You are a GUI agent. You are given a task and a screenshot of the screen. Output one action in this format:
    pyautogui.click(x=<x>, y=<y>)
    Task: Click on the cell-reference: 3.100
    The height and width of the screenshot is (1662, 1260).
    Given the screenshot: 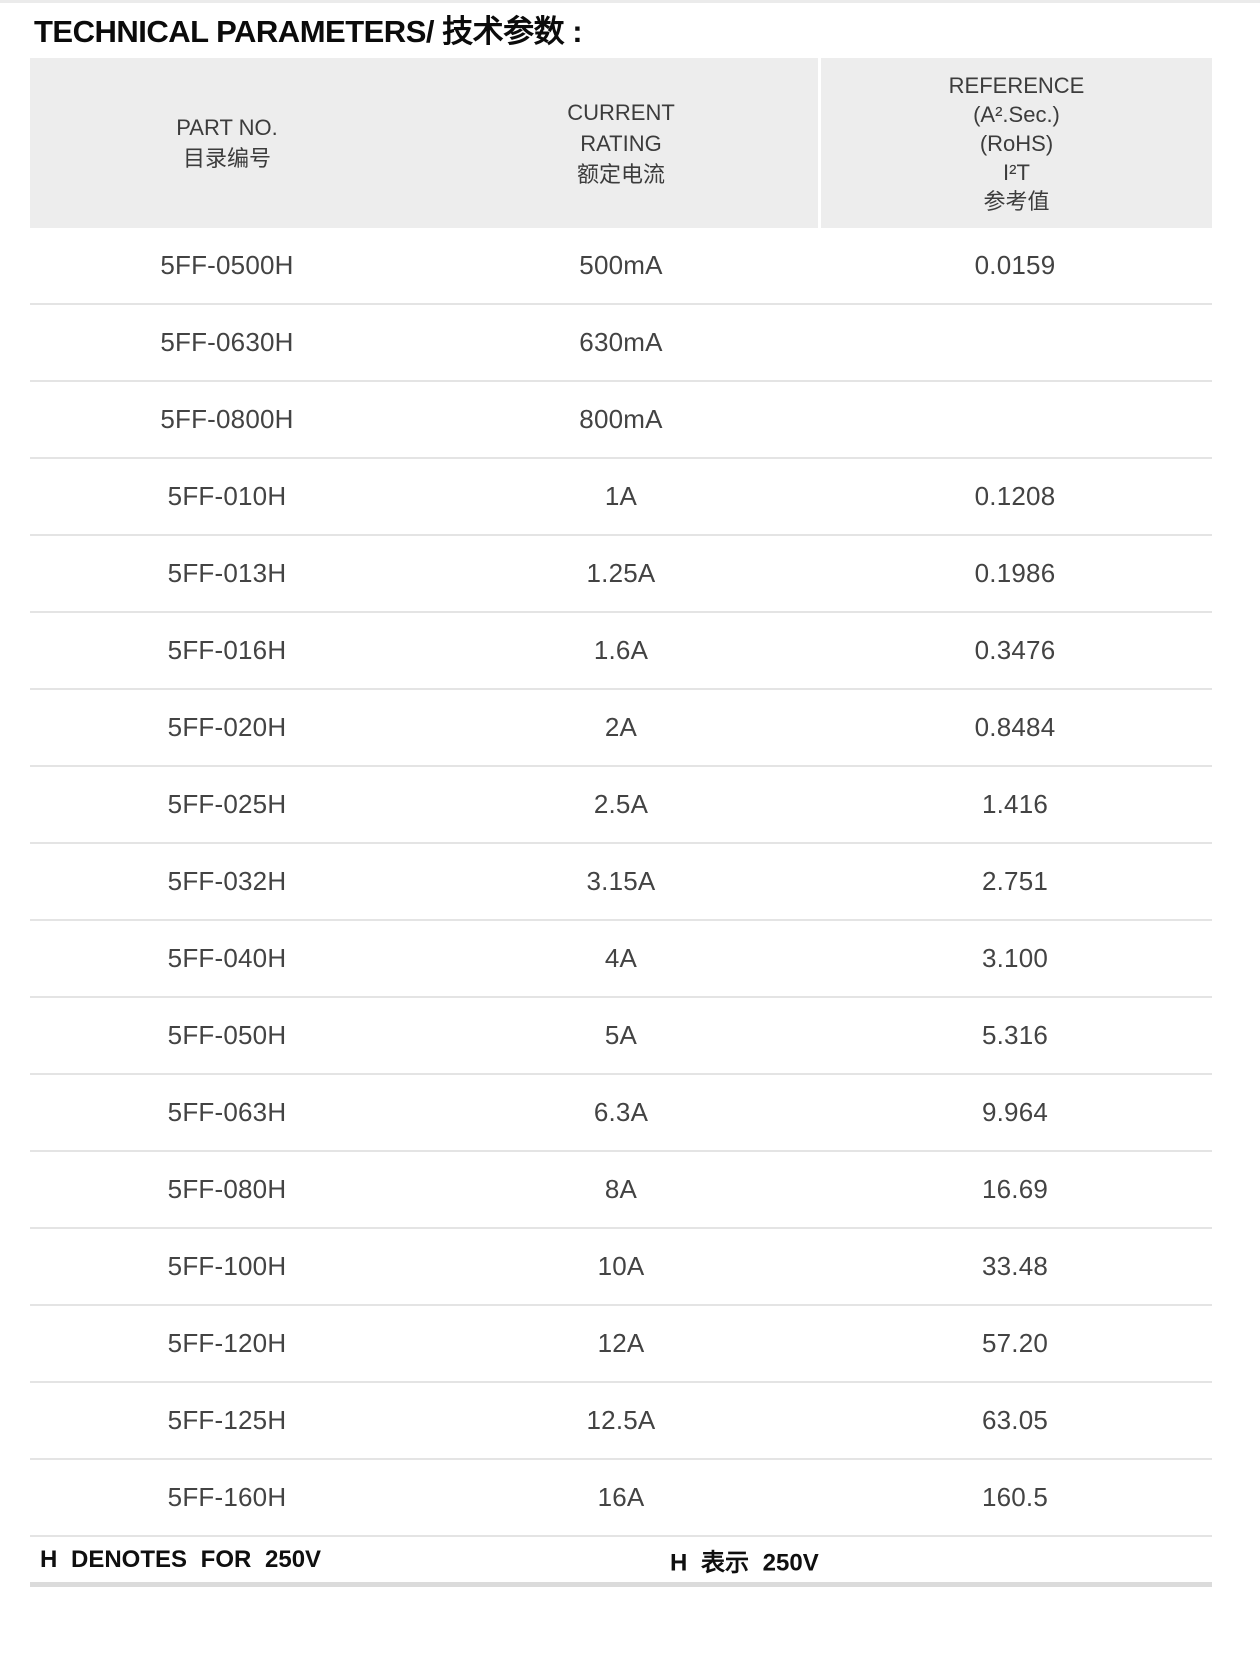 What is the action you would take?
    pyautogui.click(x=1015, y=958)
    